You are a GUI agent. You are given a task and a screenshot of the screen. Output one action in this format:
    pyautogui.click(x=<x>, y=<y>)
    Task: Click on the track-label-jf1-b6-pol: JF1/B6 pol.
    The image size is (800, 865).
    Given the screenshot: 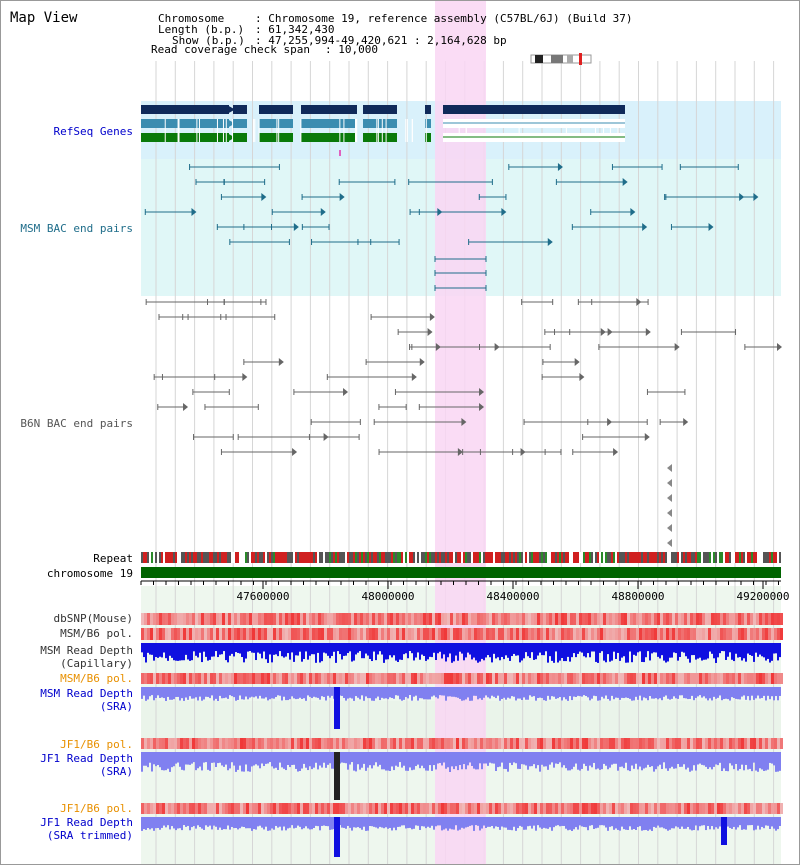 What is the action you would take?
    pyautogui.click(x=96, y=744)
    